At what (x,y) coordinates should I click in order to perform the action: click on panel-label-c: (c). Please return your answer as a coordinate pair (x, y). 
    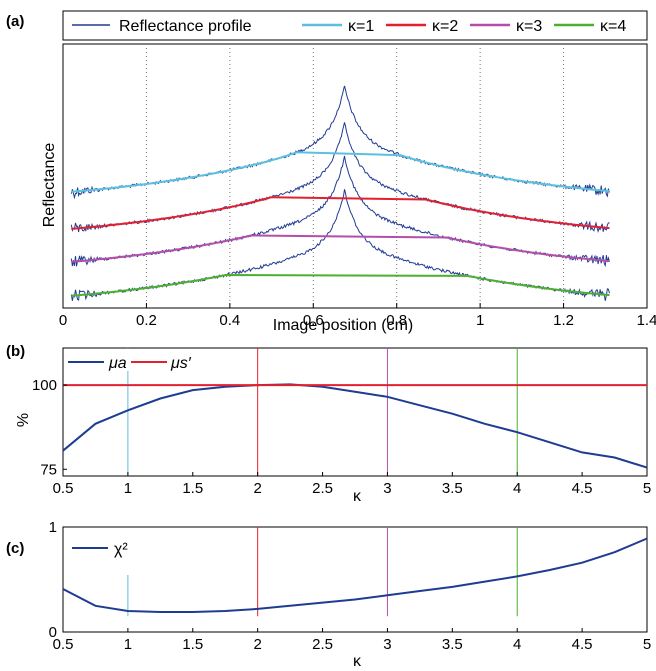
    Looking at the image, I should click on (15, 548).